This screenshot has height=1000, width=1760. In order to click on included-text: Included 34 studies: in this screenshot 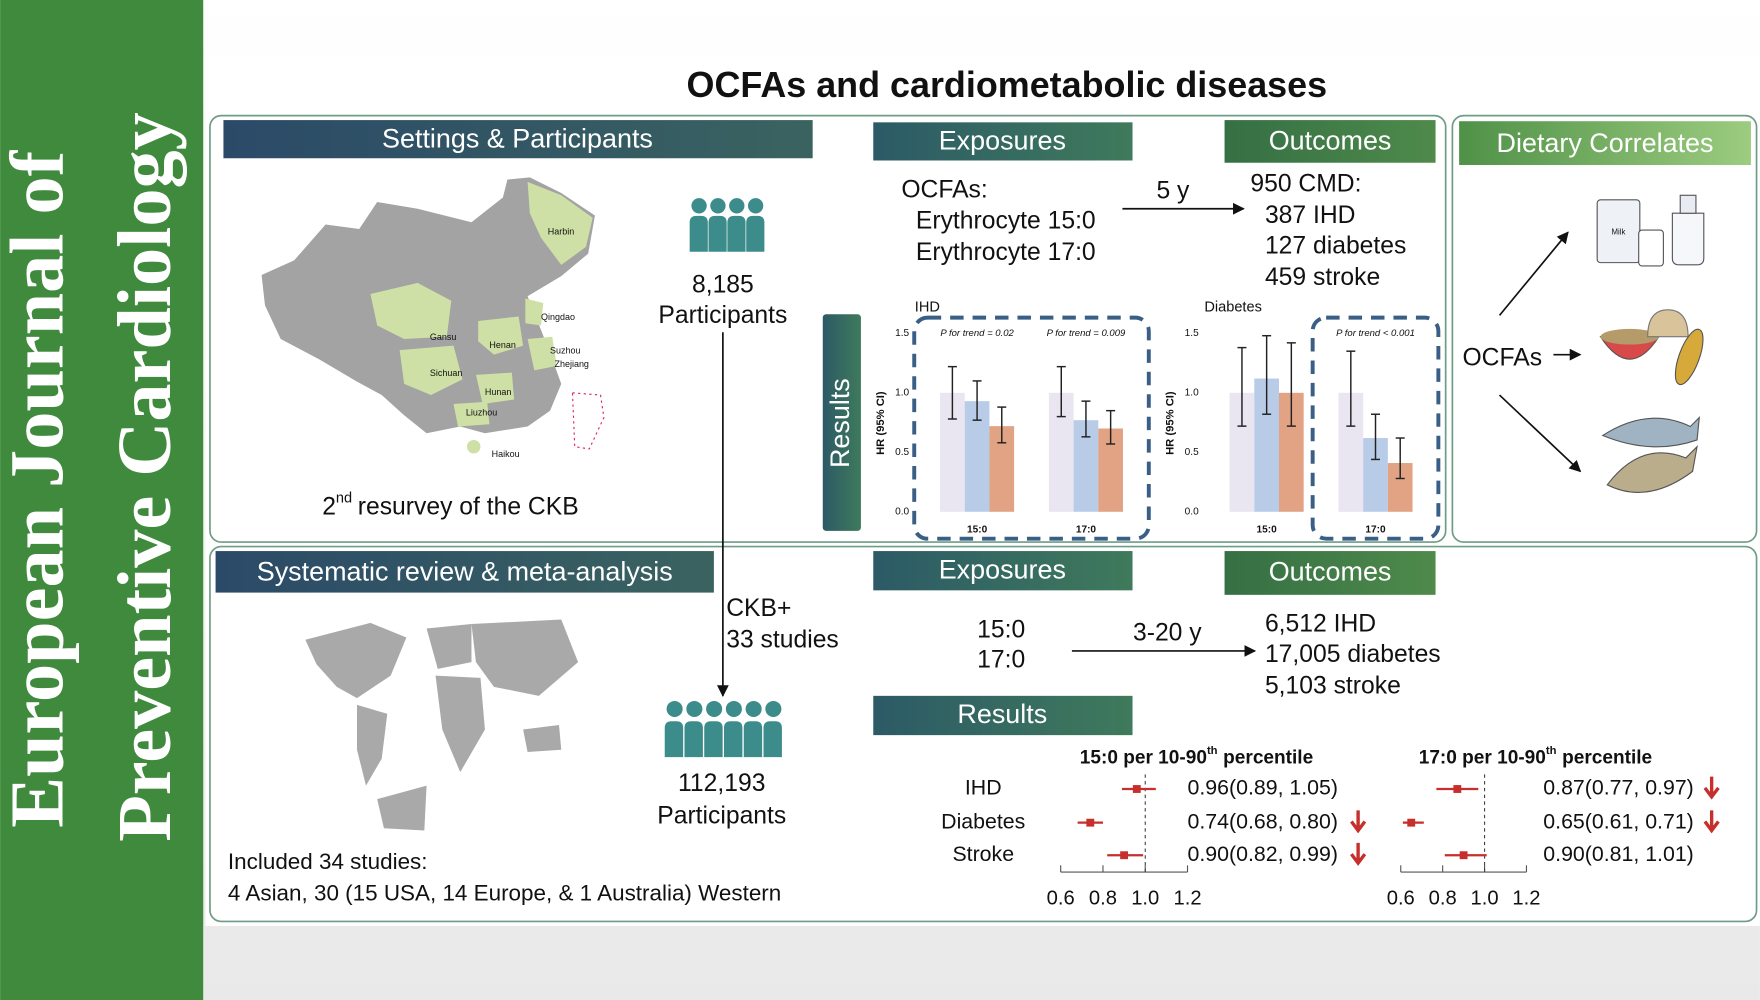, I will do `click(328, 861)`.